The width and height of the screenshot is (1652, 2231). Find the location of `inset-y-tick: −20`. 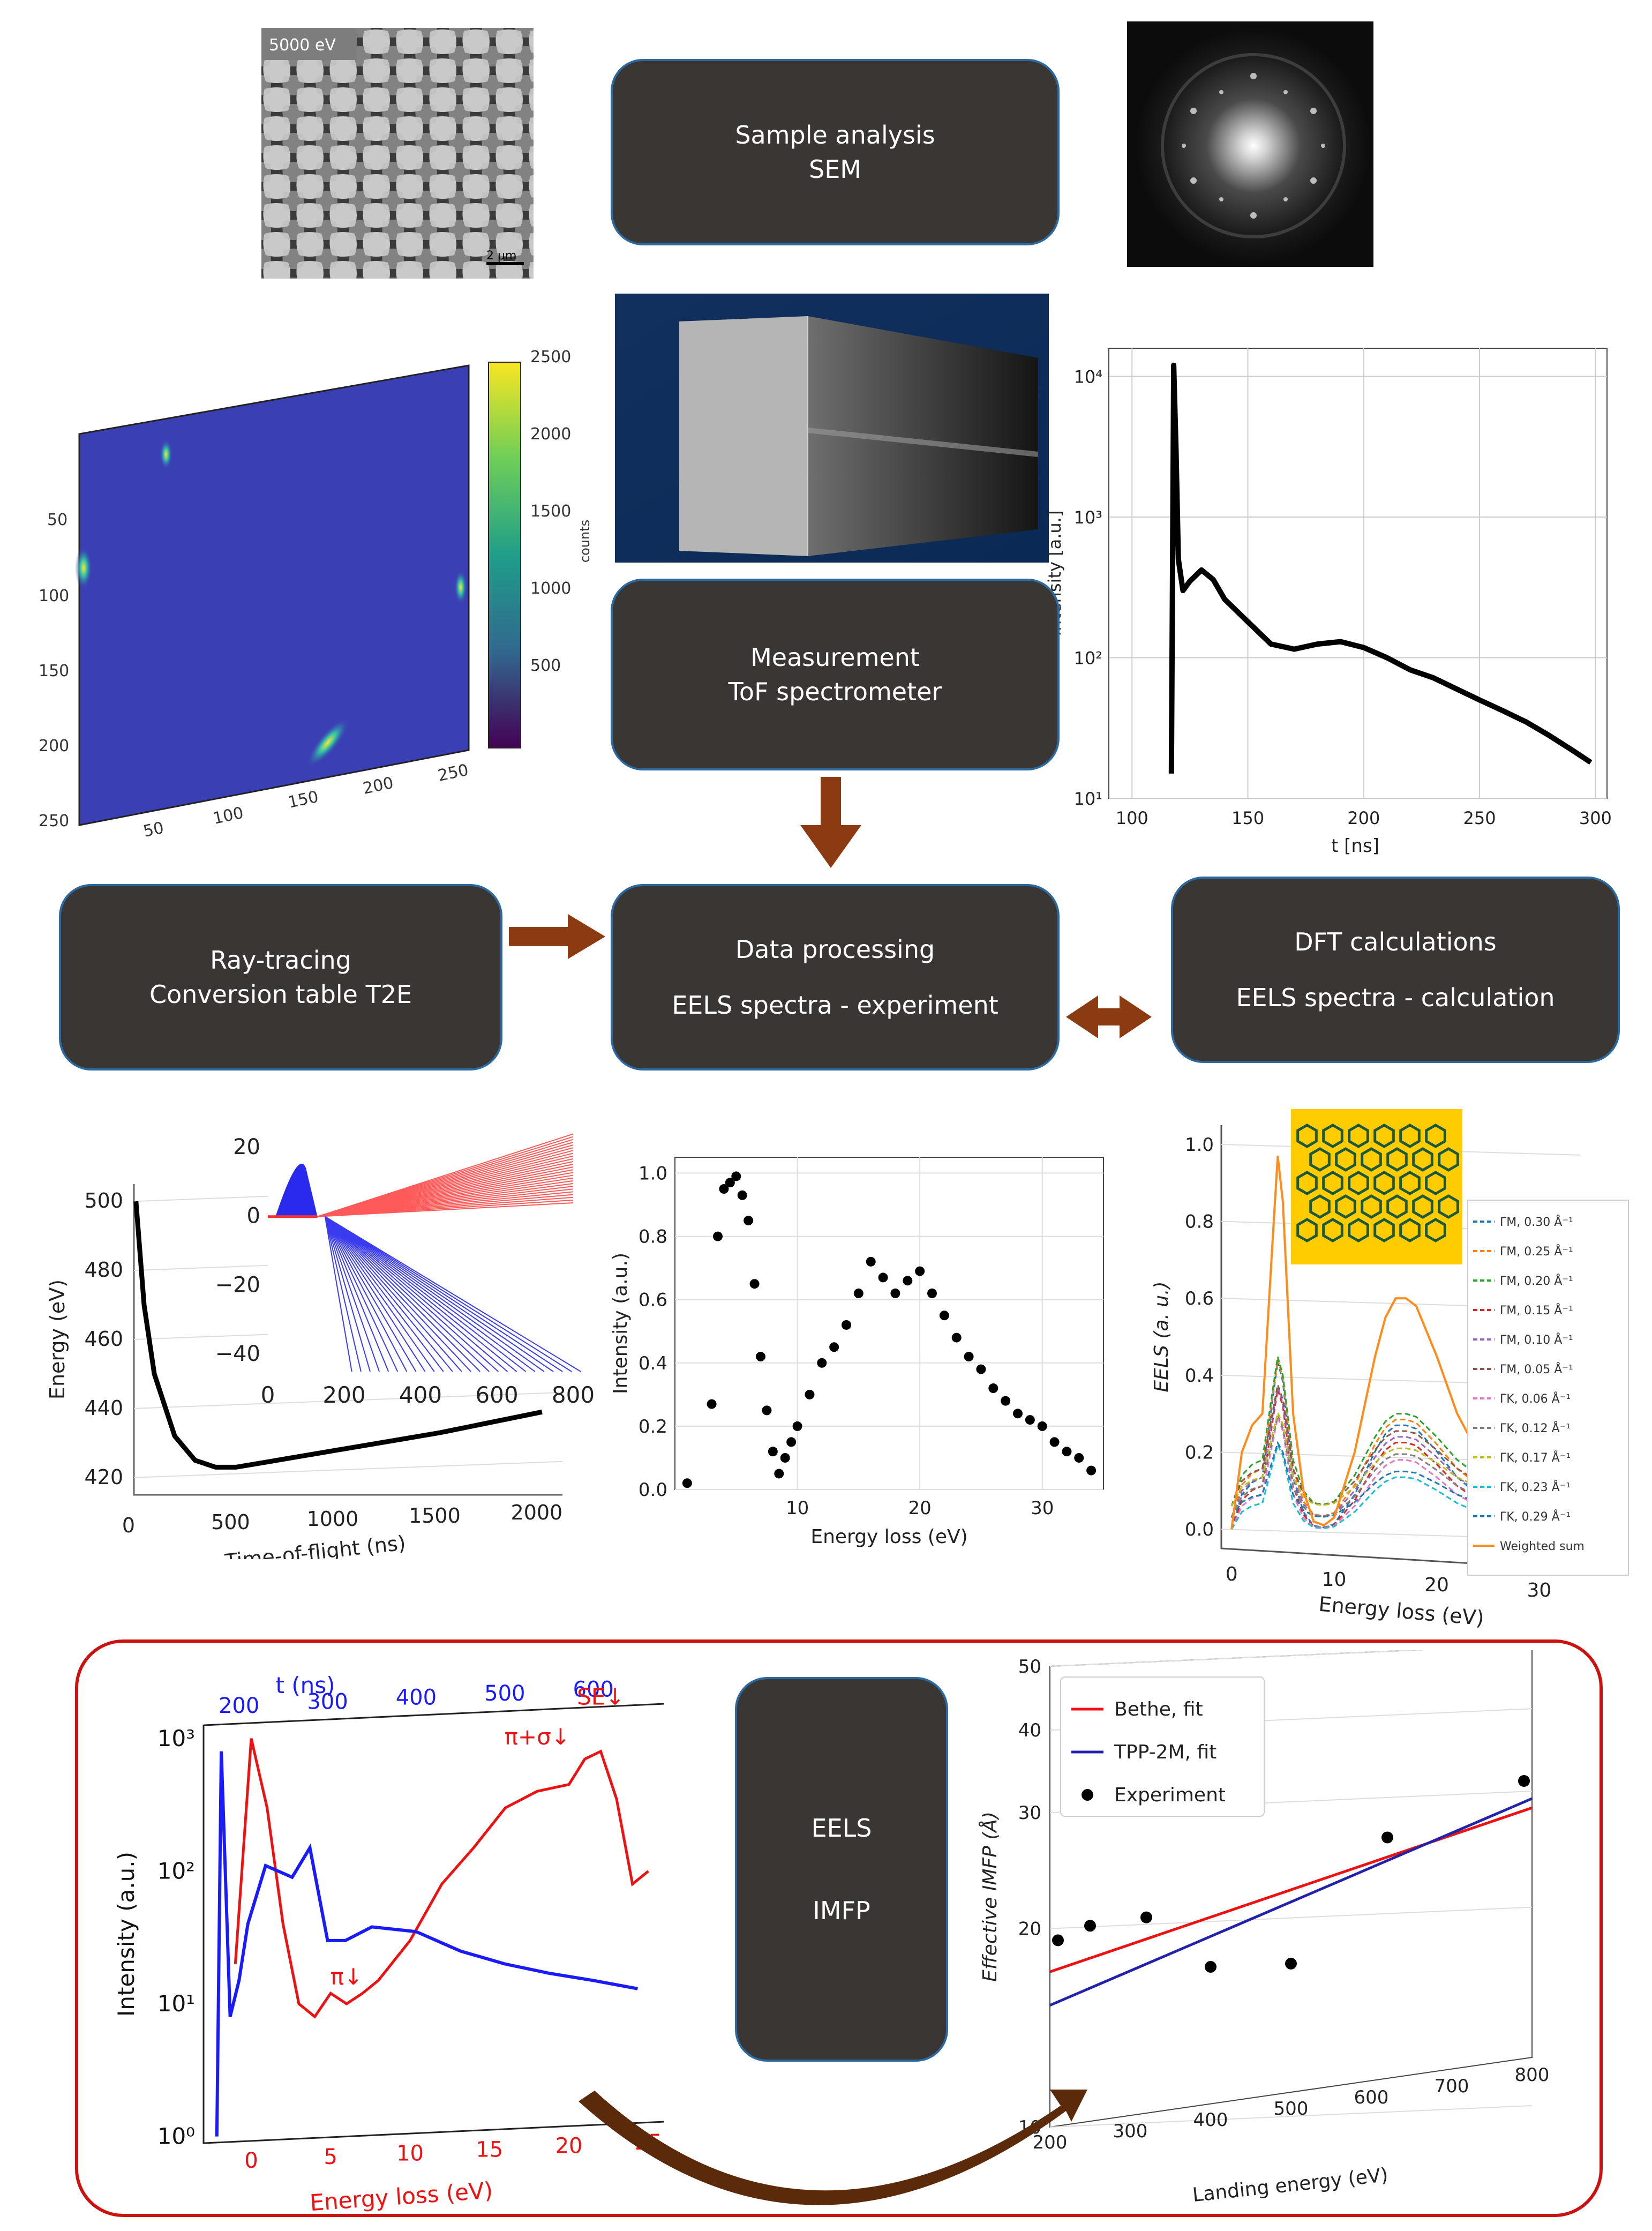

inset-y-tick: −20 is located at coordinates (237, 1284).